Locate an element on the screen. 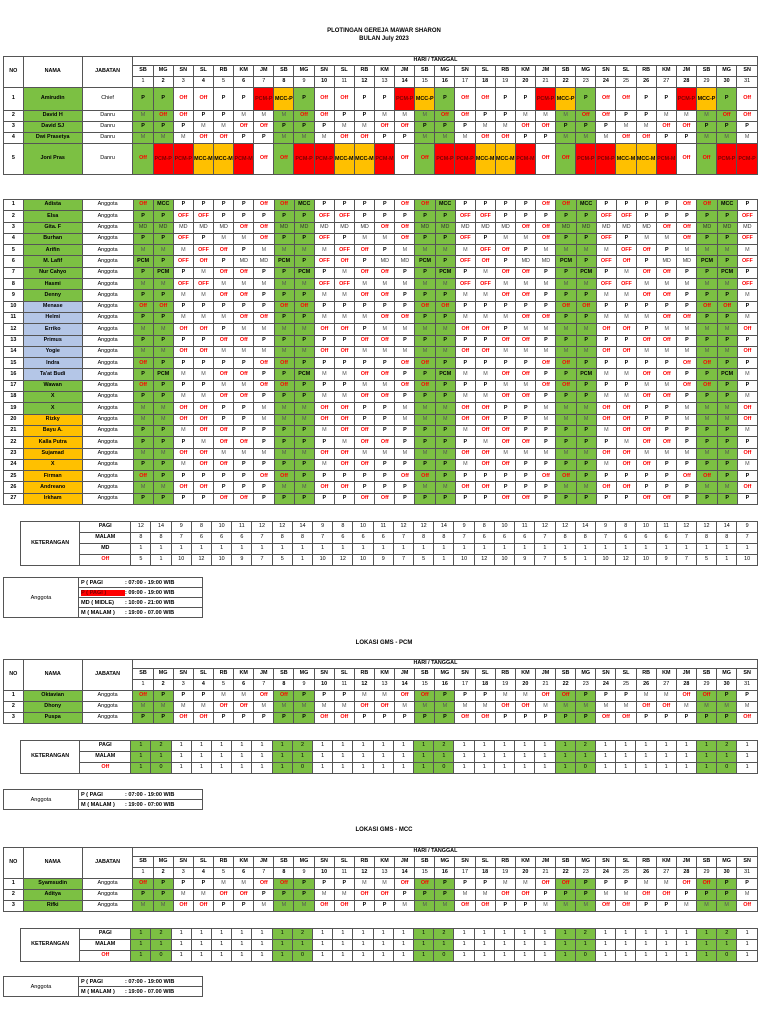 This screenshot has width=768, height=1024. shift-cell: PCM-P is located at coordinates (445, 159).